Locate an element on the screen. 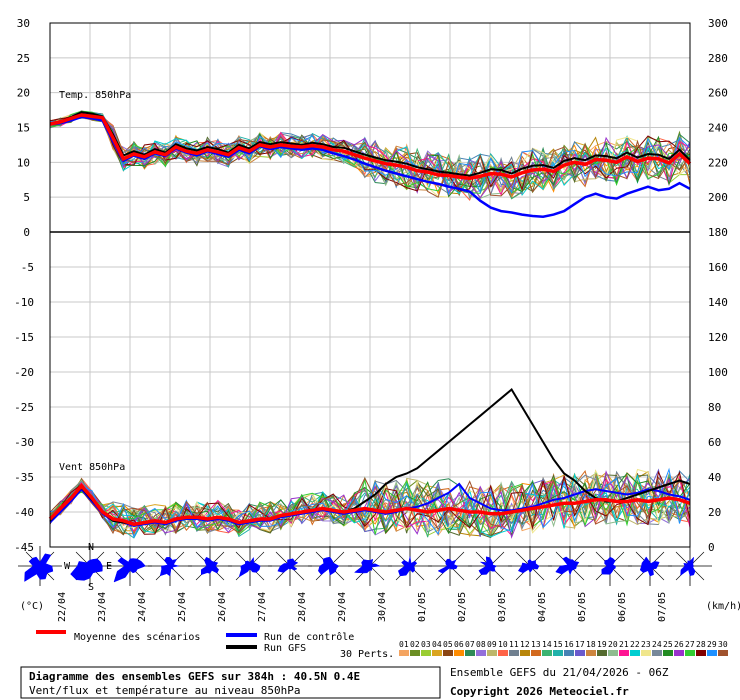 Image resolution: width=740 pixels, height=700 pixels. wind-perturbation-lines is located at coordinates (370, 503).